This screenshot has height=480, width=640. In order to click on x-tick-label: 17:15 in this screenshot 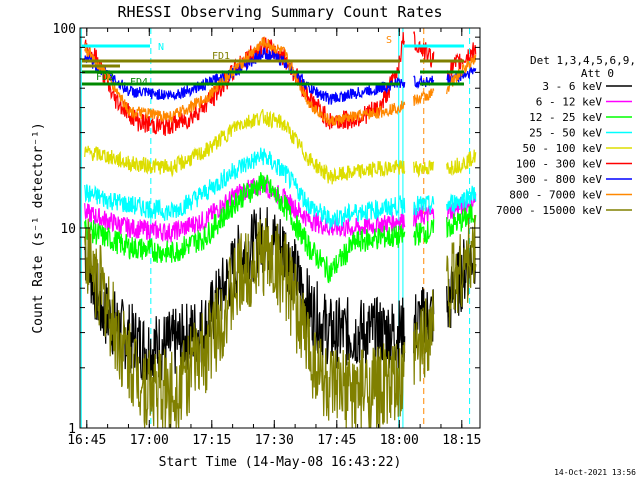, I will do `click(211, 440)`.